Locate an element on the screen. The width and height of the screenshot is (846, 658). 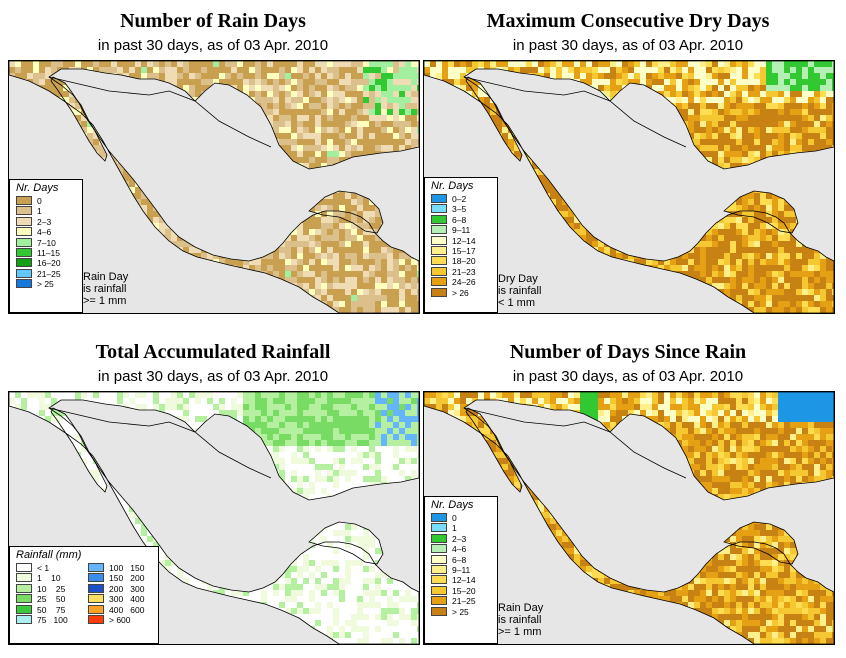
note-line: >= 1 mm is located at coordinates (105, 301).